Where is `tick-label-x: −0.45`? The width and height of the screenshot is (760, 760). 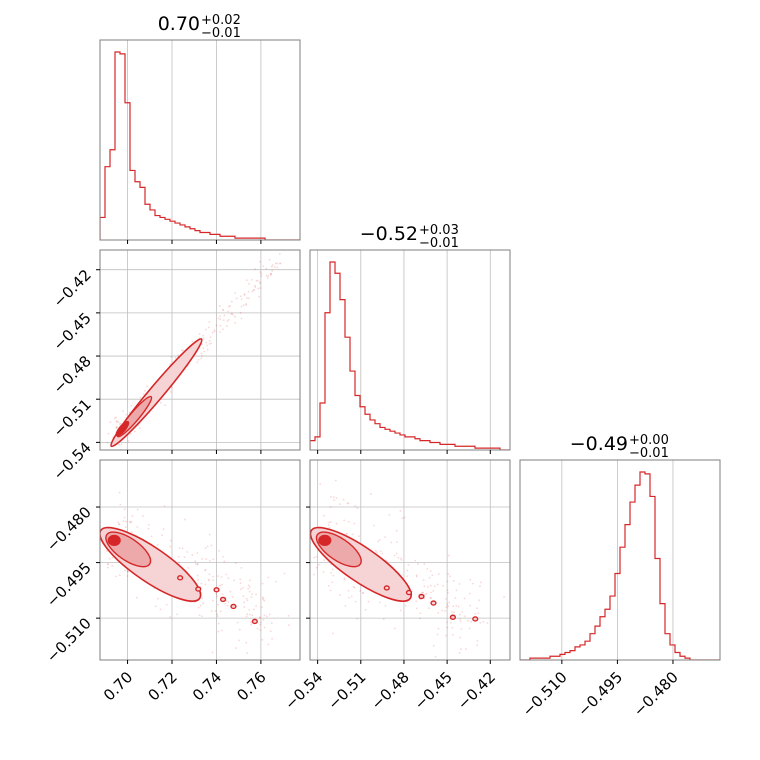
tick-label-x: −0.45 is located at coordinates (433, 690).